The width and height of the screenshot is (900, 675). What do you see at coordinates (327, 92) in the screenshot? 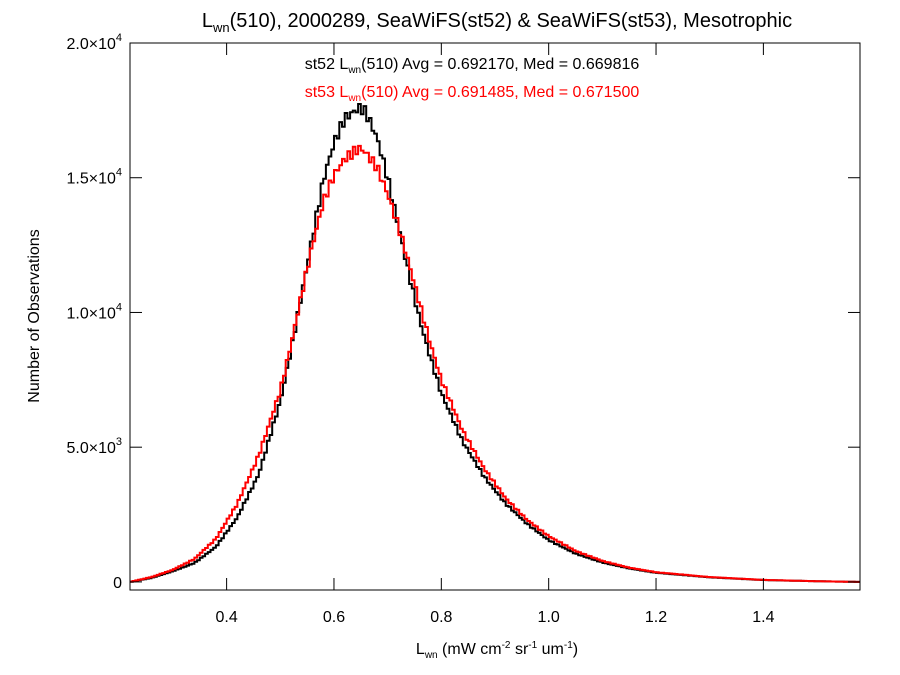
I see `annotation-st53-pre: st53 L` at bounding box center [327, 92].